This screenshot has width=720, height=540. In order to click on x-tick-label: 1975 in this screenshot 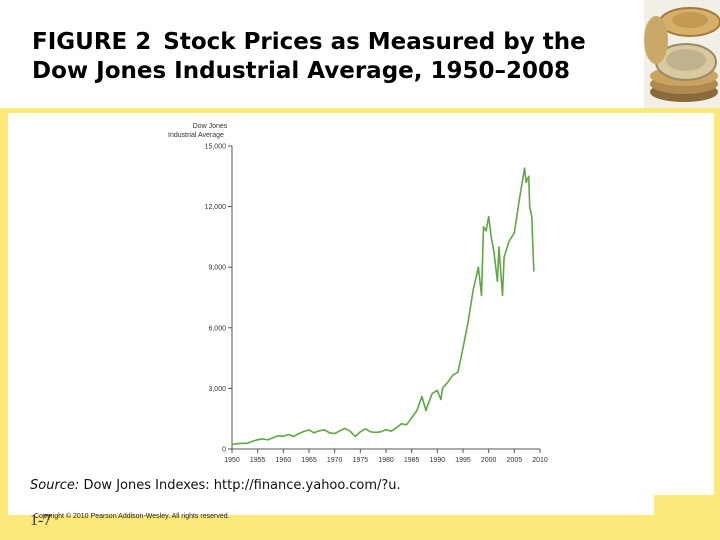, I will do `click(361, 460)`.